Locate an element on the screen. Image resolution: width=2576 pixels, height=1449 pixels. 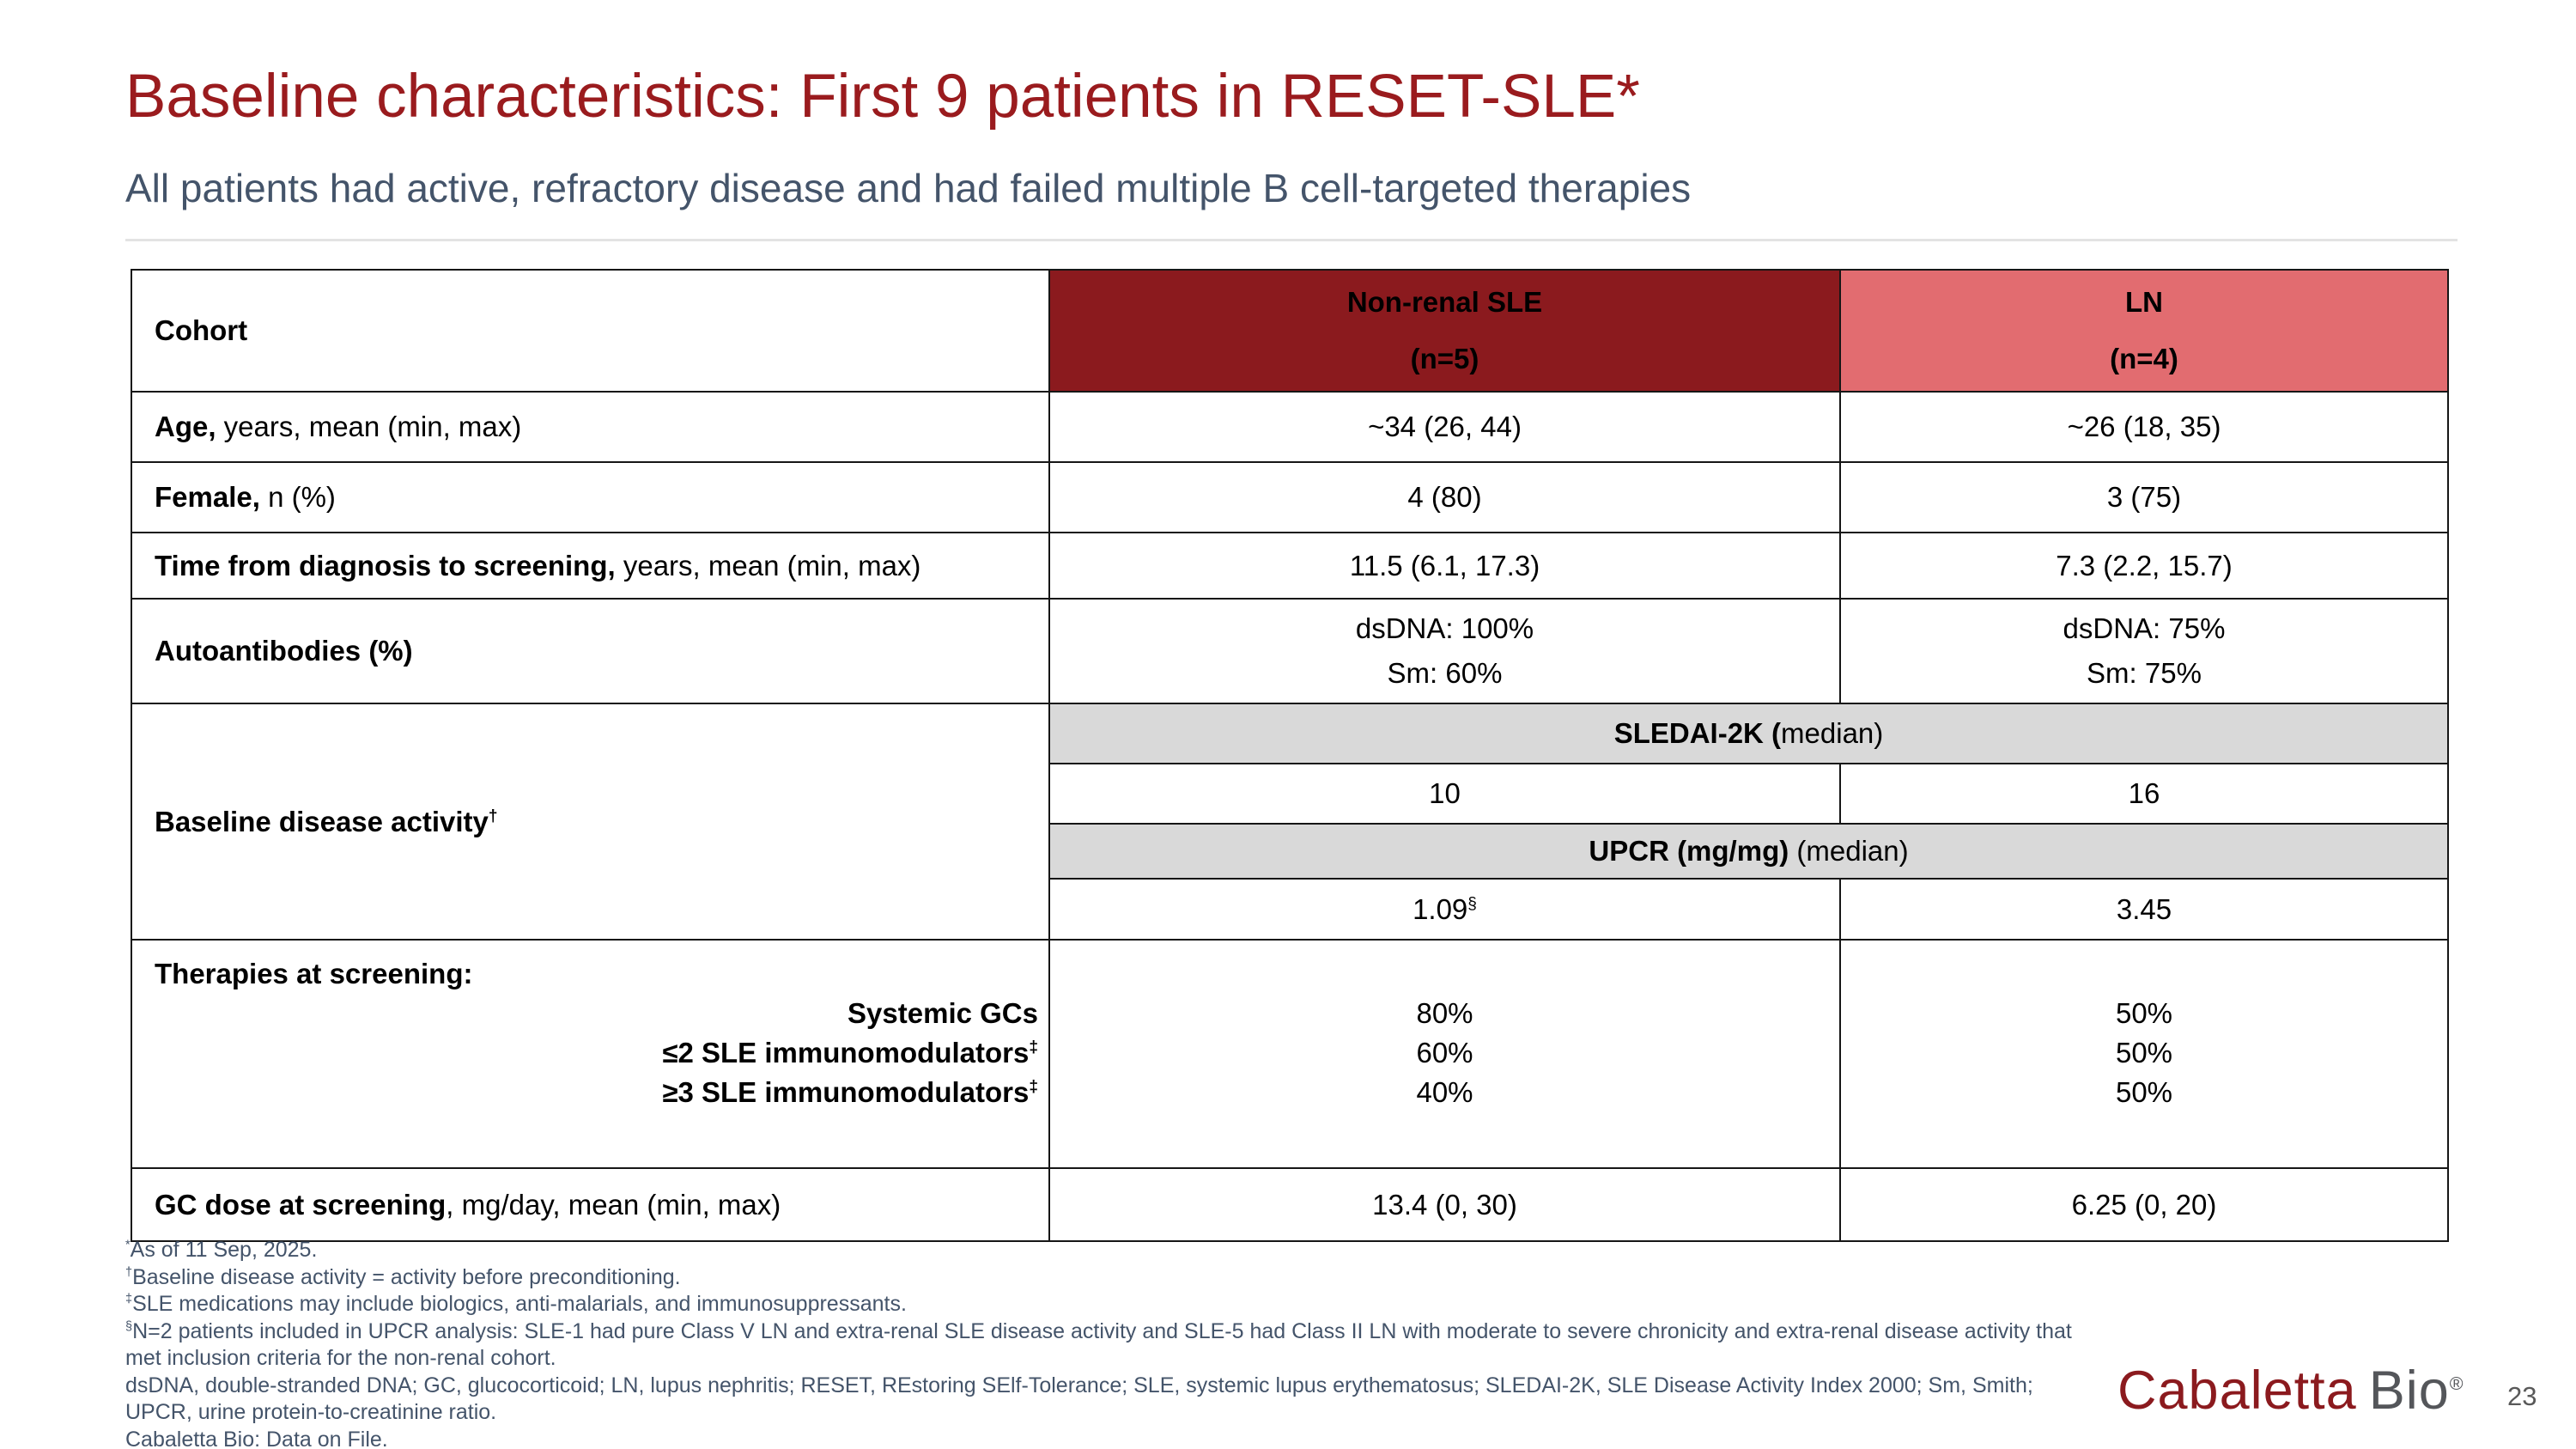
footnote-data-on-file: Cabaletta Bio: Data on File. is located at coordinates (1173, 1438).